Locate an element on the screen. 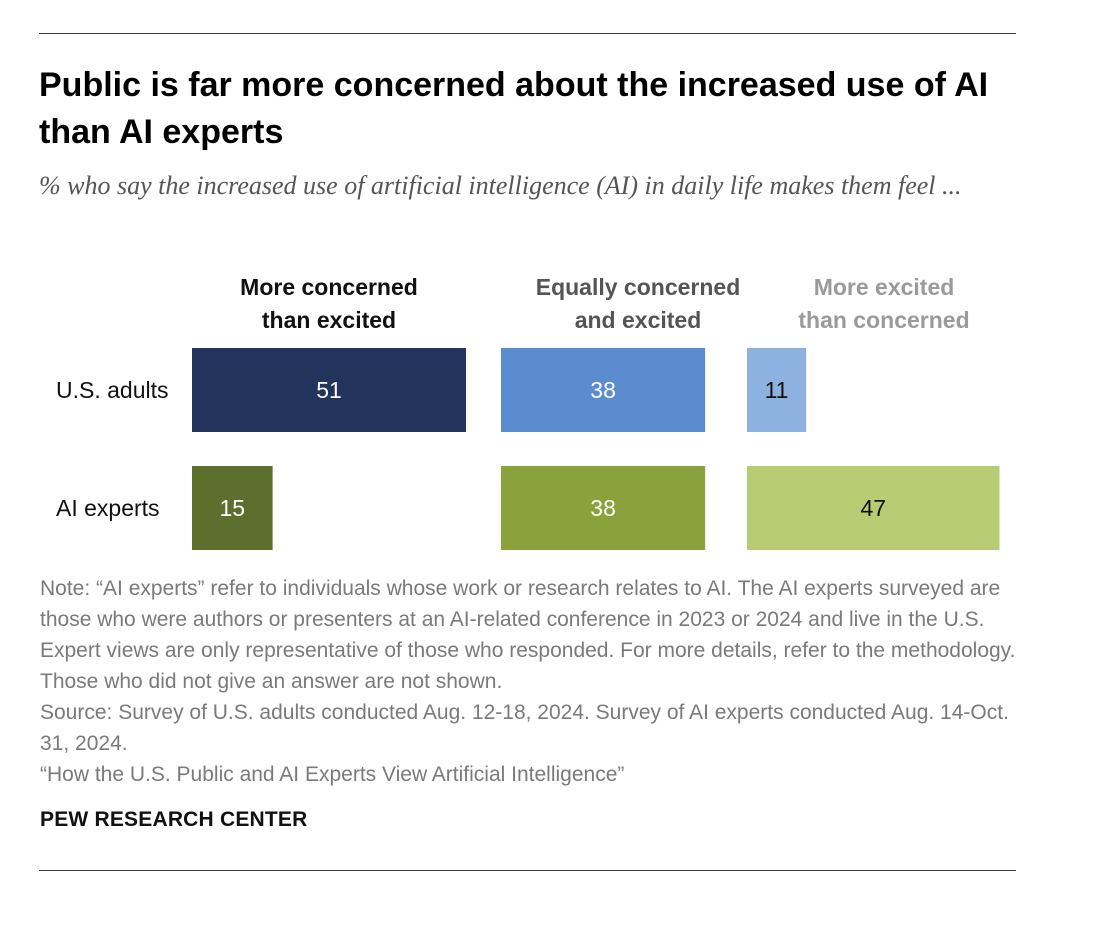  value-label-row2-col3: 47 is located at coordinates (873, 508).